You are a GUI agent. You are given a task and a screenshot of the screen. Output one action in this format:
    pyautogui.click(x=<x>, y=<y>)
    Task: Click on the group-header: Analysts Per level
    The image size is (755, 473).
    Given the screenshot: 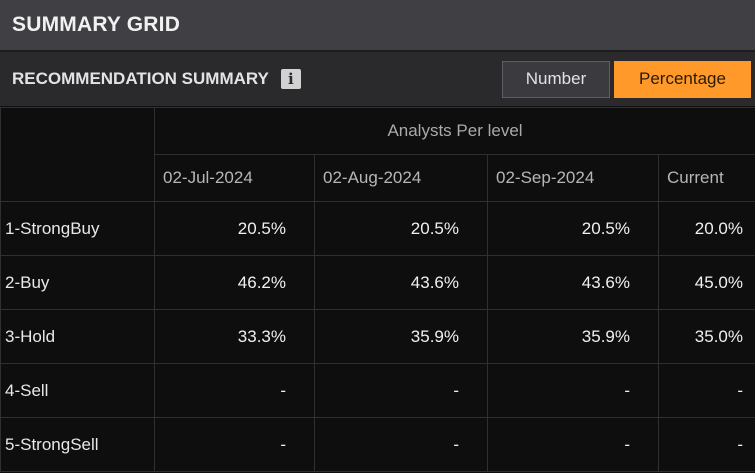 What is the action you would take?
    pyautogui.click(x=454, y=131)
    